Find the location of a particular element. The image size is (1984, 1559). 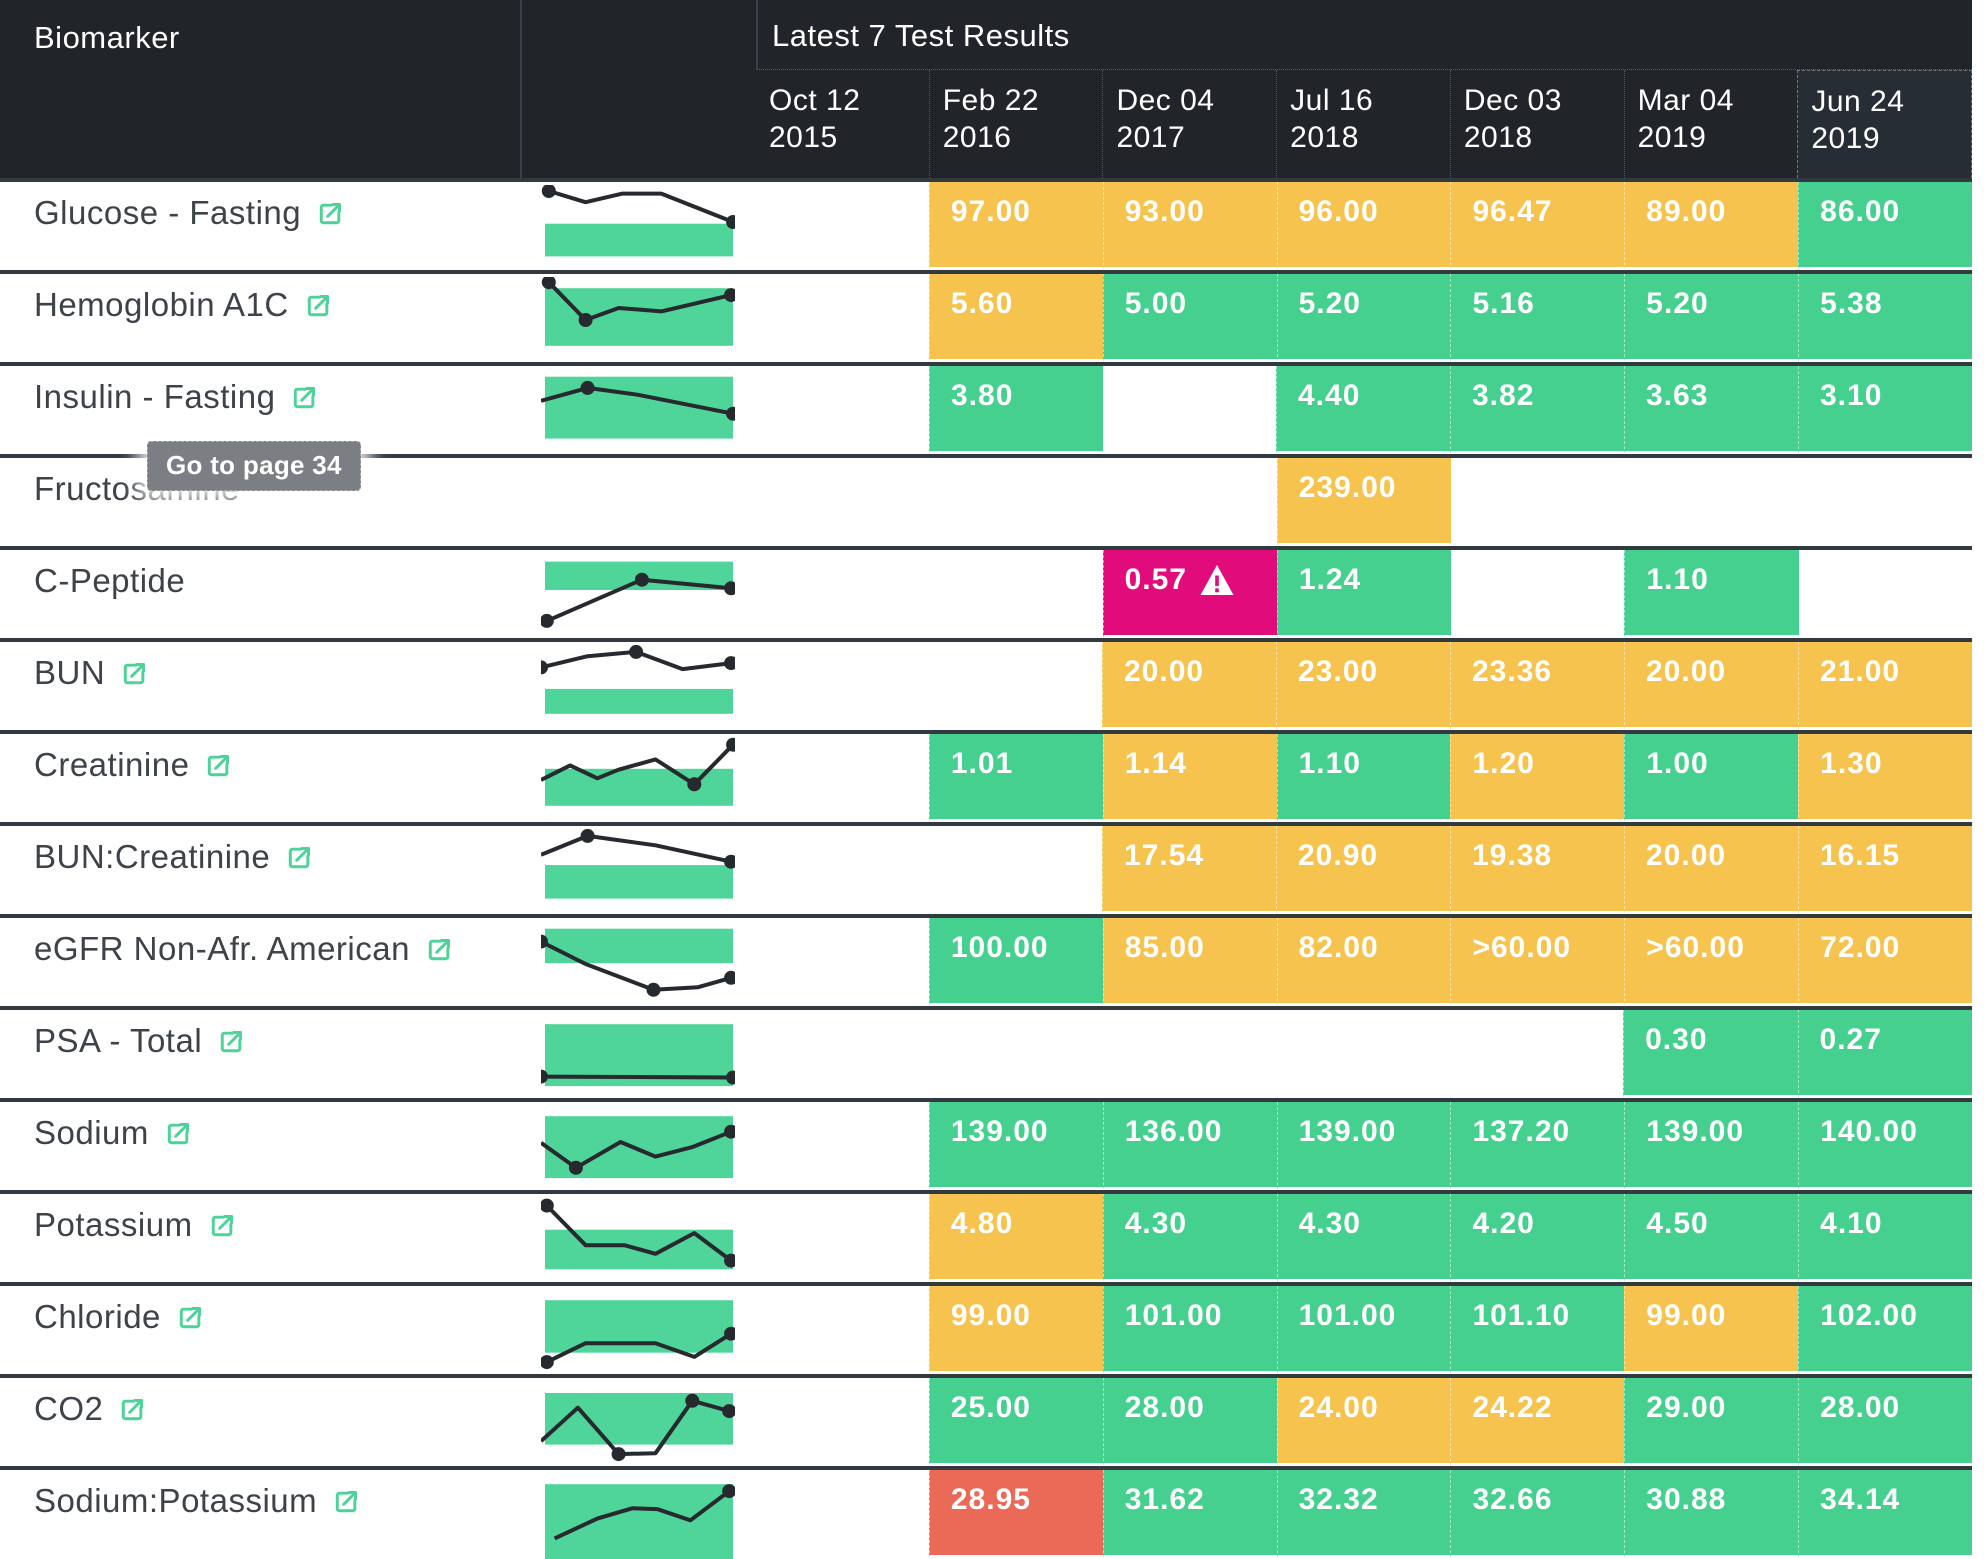

result-cell: 23.00 is located at coordinates (1363, 686).